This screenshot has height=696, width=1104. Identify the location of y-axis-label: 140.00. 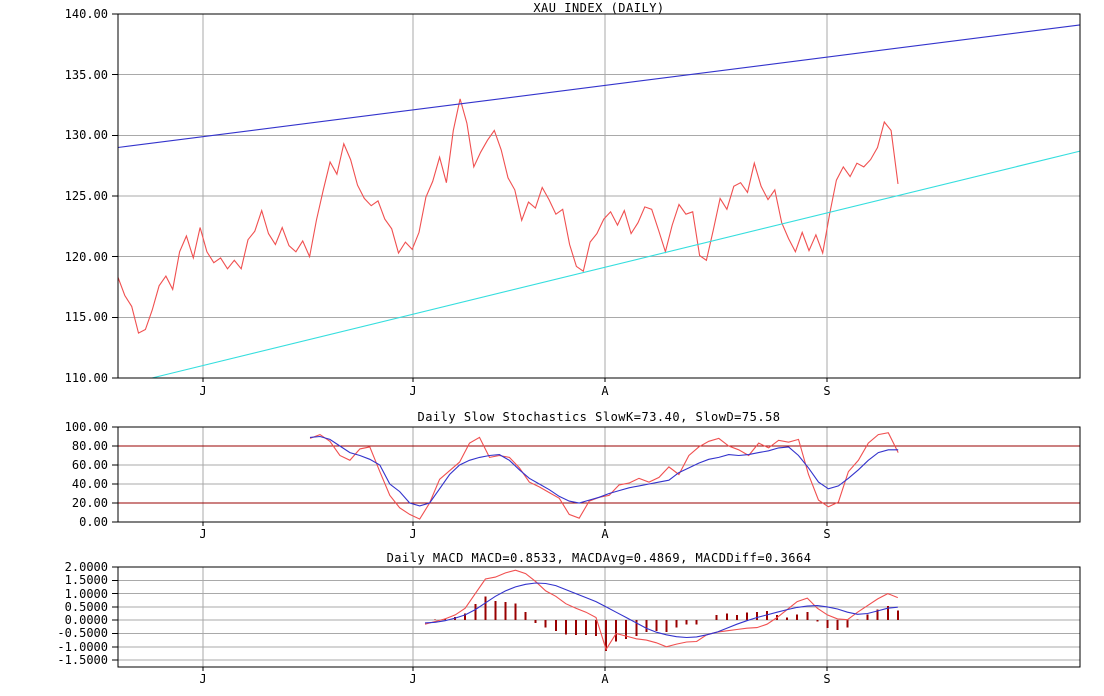
(86, 14).